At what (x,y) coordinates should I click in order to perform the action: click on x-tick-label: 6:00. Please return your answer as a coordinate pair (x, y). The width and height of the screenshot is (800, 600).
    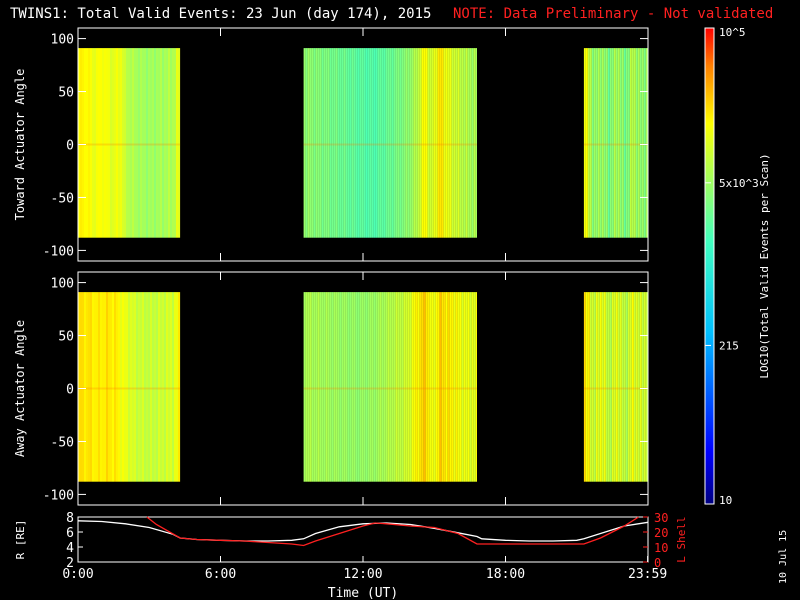
    Looking at the image, I should click on (220, 574).